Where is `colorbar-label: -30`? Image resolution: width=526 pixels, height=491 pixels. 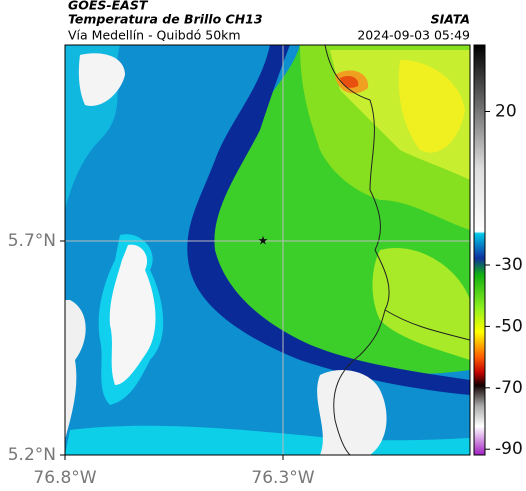 colorbar-label: -30 is located at coordinates (509, 265).